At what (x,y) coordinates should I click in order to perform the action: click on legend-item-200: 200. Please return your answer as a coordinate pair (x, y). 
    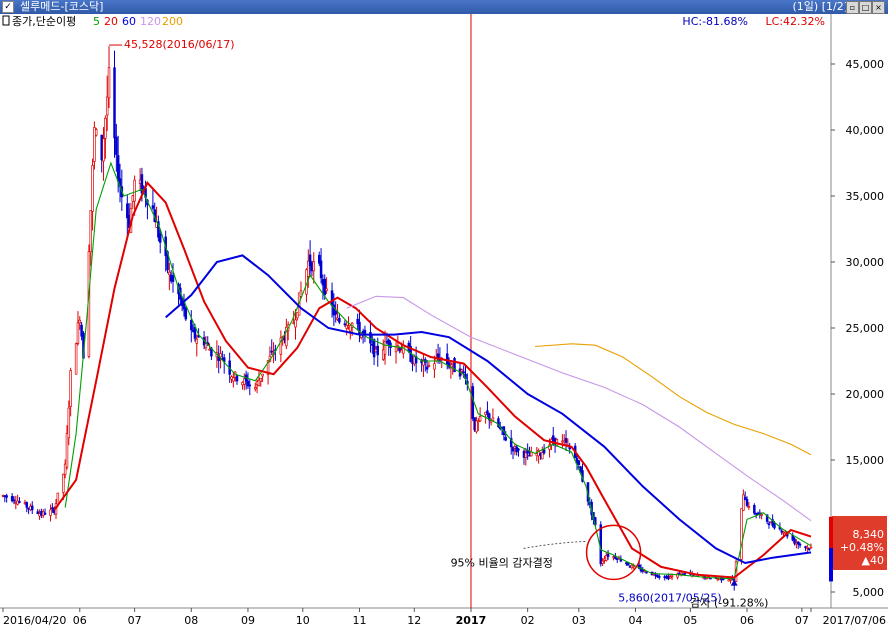
    Looking at the image, I should click on (172, 21).